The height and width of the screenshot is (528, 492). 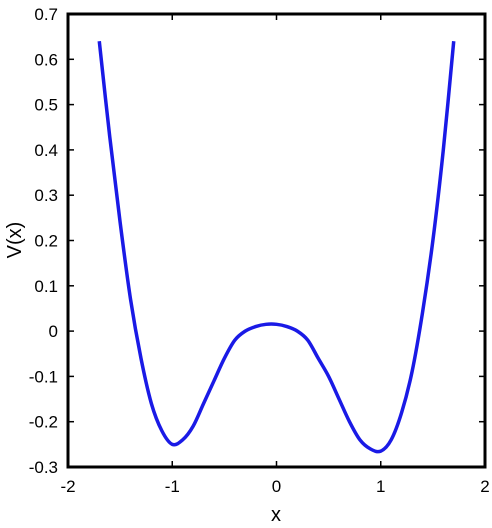 What do you see at coordinates (276, 486) in the screenshot?
I see `x-tick-label: 0` at bounding box center [276, 486].